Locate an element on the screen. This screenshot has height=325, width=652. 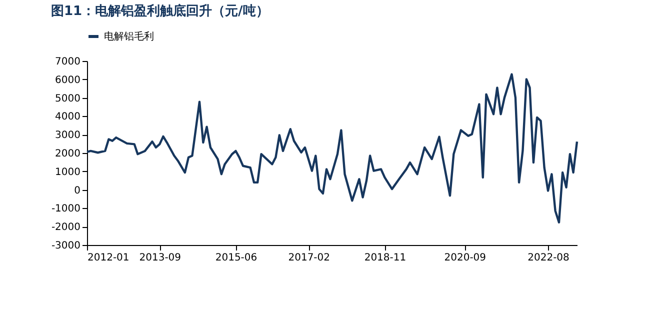
chart-title: 图11：电解铝盈利触底回升（元/吨） is located at coordinates (159, 11).